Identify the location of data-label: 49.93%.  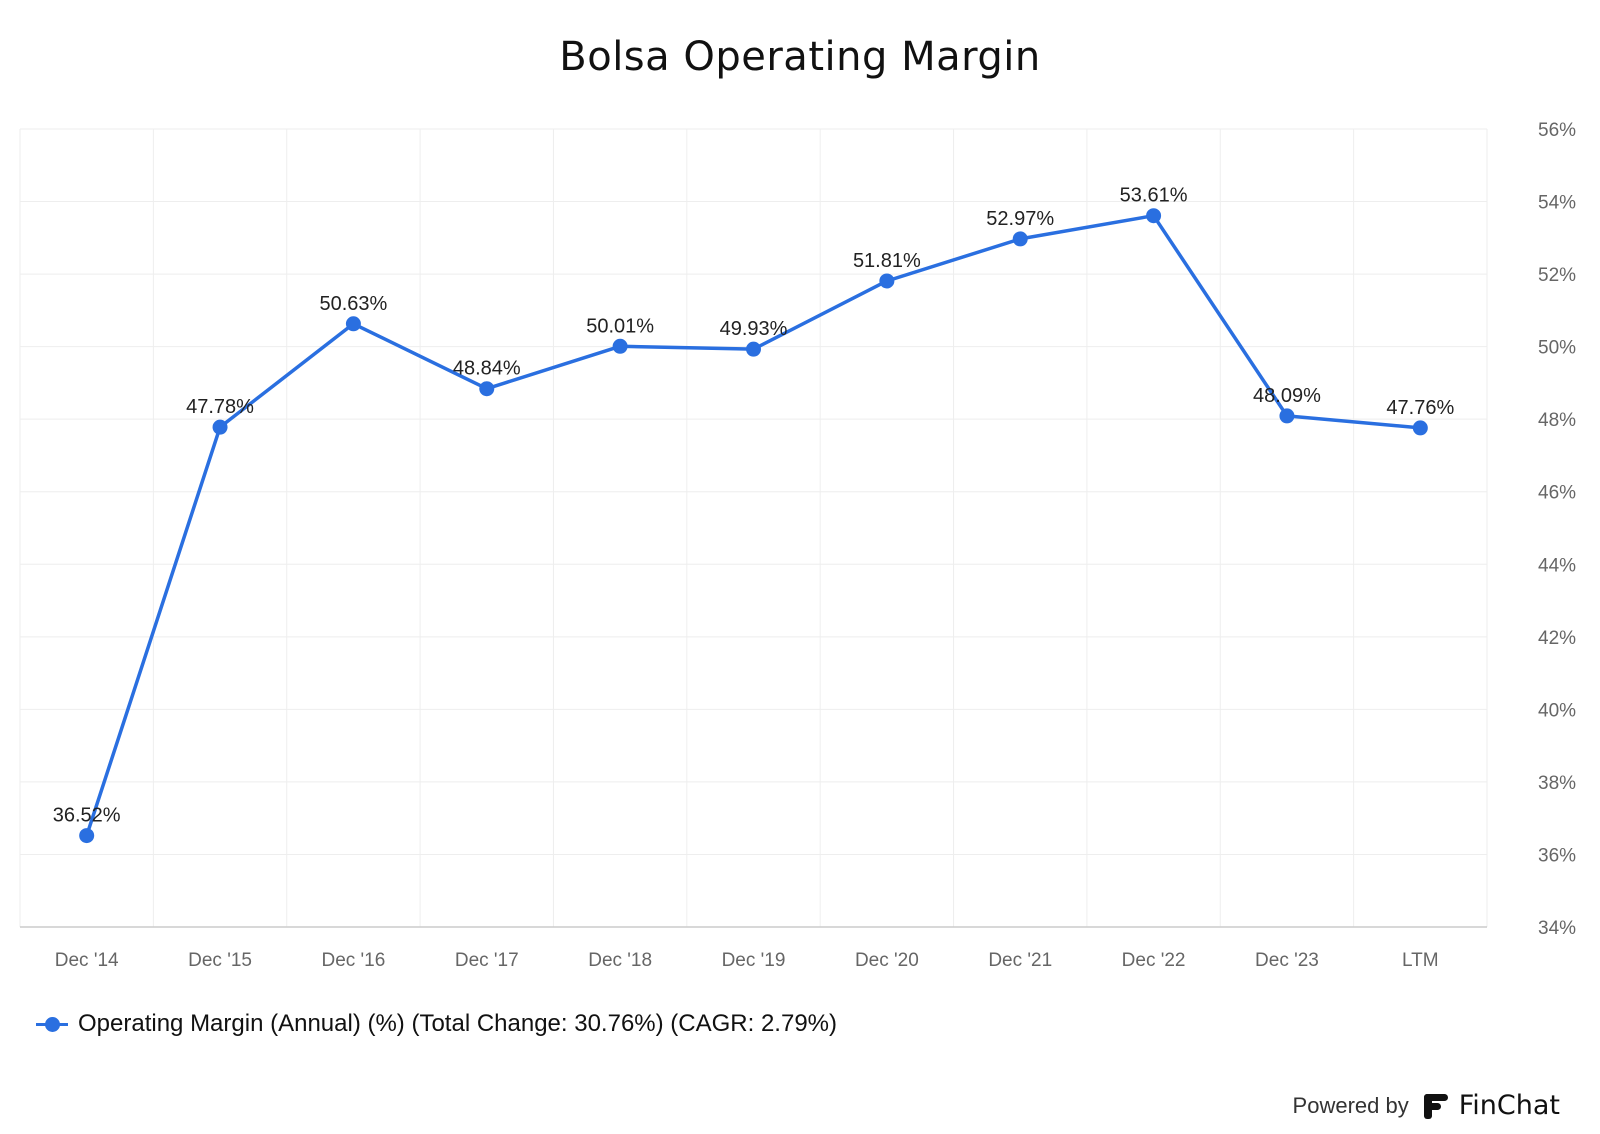
(754, 329).